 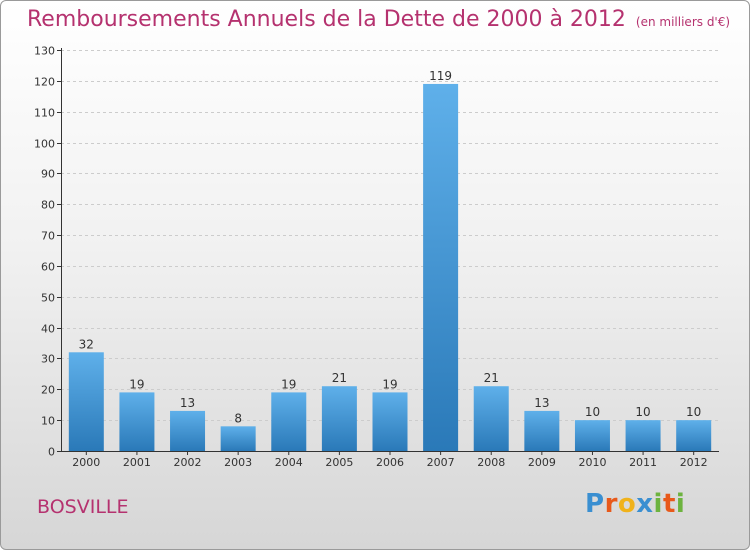 What do you see at coordinates (51, 452) in the screenshot?
I see `y-tick-label: 0` at bounding box center [51, 452].